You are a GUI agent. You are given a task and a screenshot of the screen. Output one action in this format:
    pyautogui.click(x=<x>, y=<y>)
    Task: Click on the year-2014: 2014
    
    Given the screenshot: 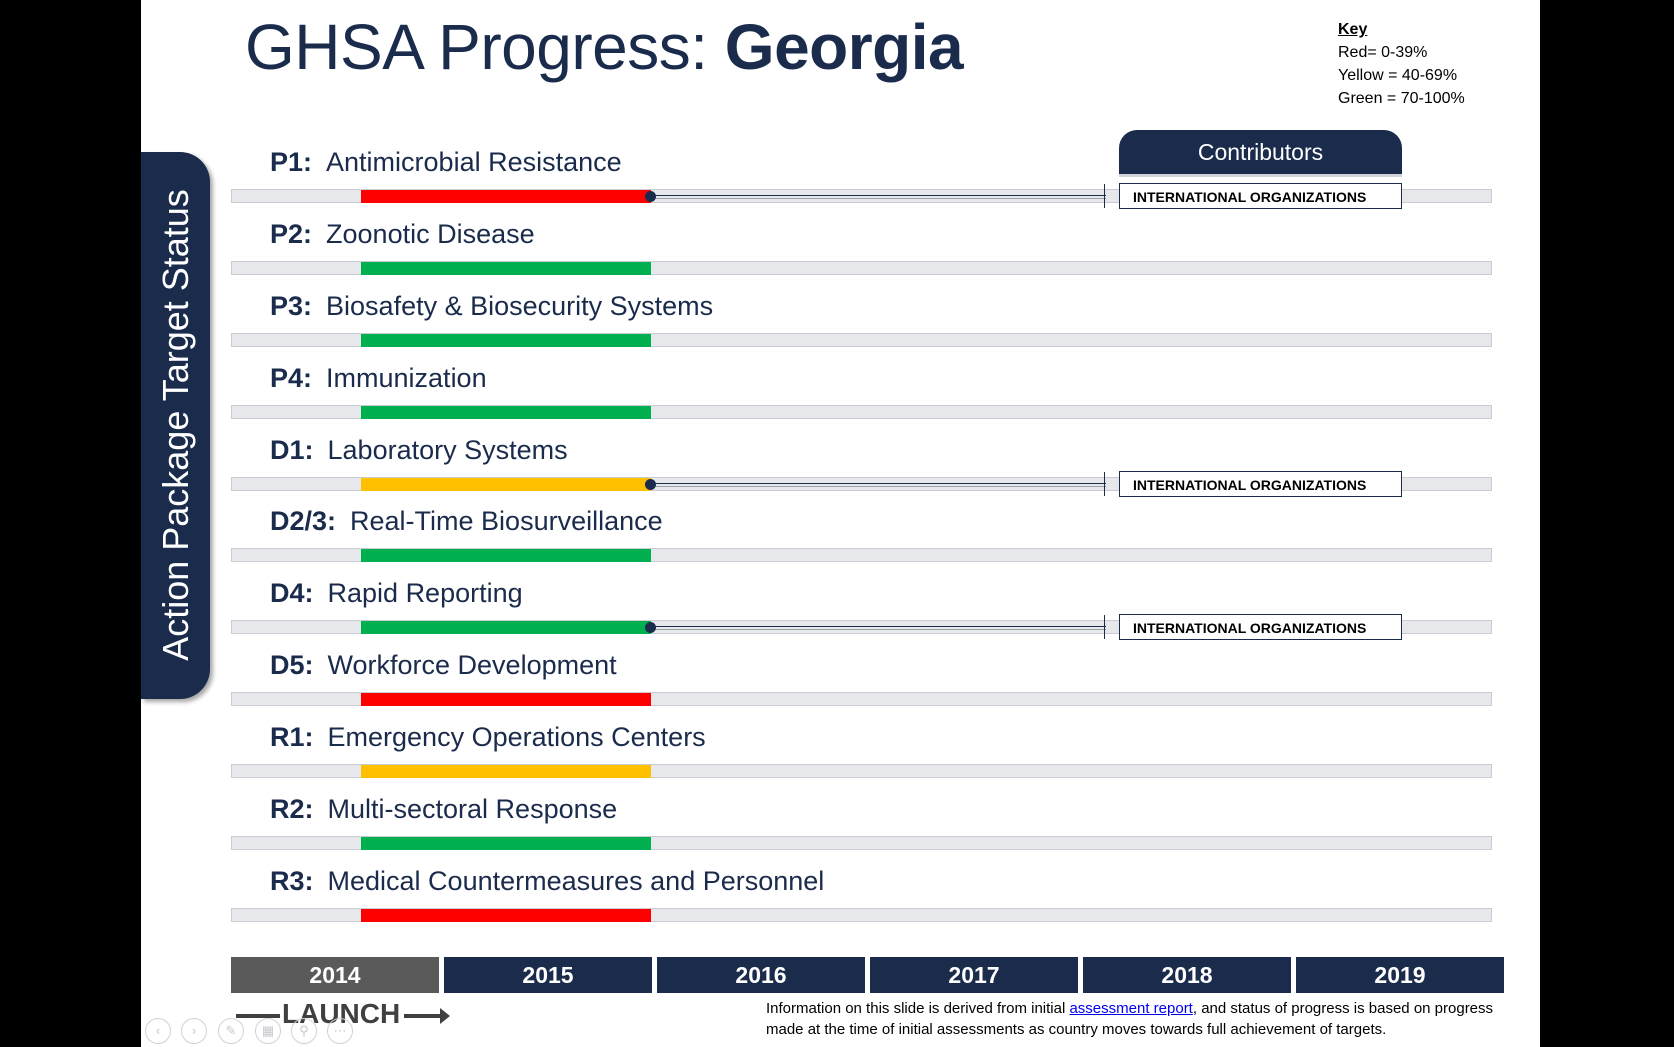 What is the action you would take?
    pyautogui.click(x=335, y=975)
    